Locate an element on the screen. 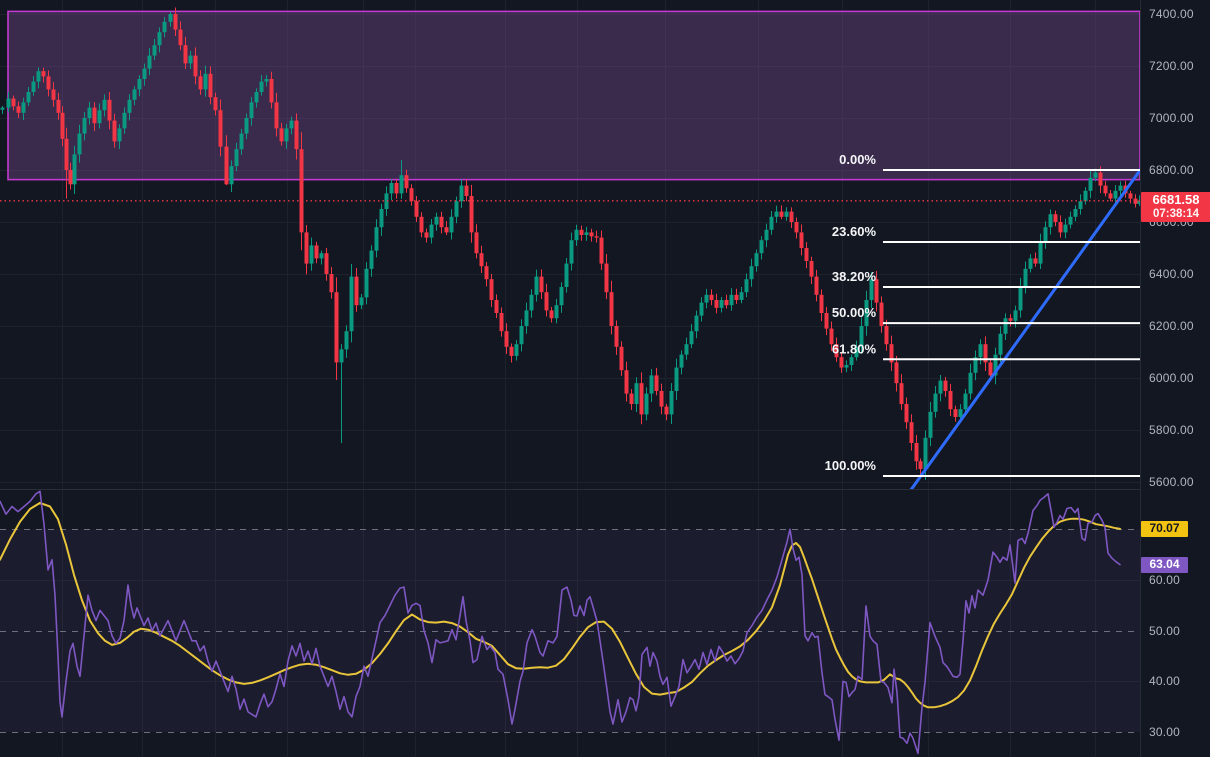 Image resolution: width=1210 pixels, height=757 pixels. fib-level-label: 23.60% is located at coordinates (854, 231).